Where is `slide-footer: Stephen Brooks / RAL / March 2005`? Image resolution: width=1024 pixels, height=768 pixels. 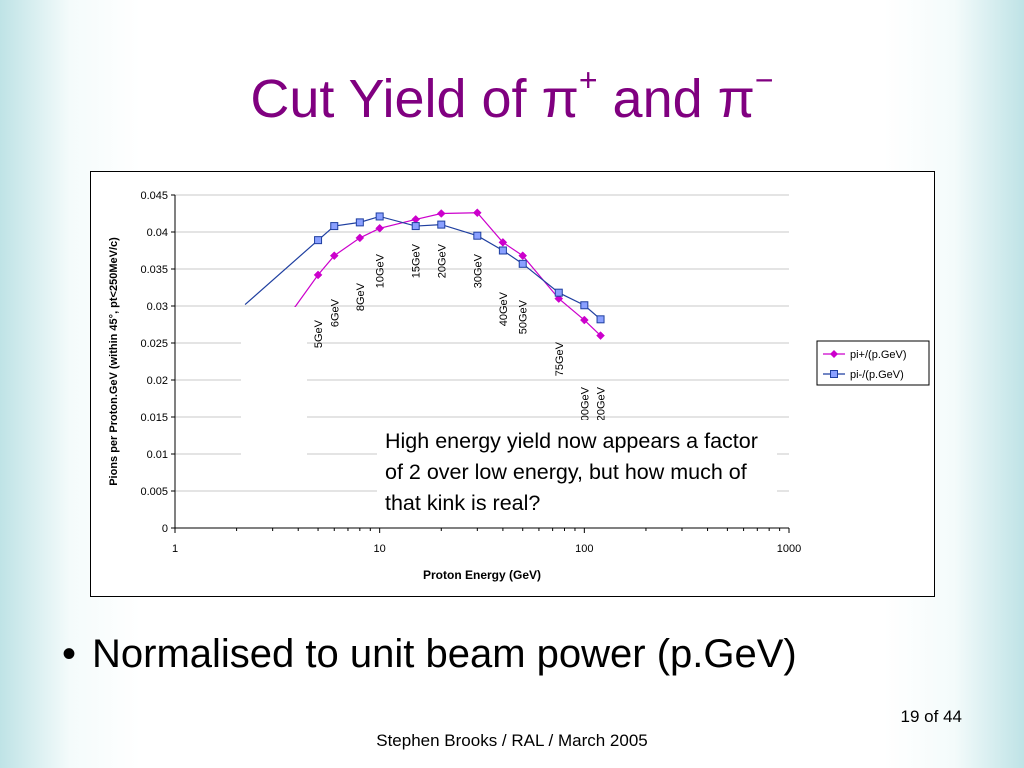 slide-footer: Stephen Brooks / RAL / March 2005 is located at coordinates (512, 740).